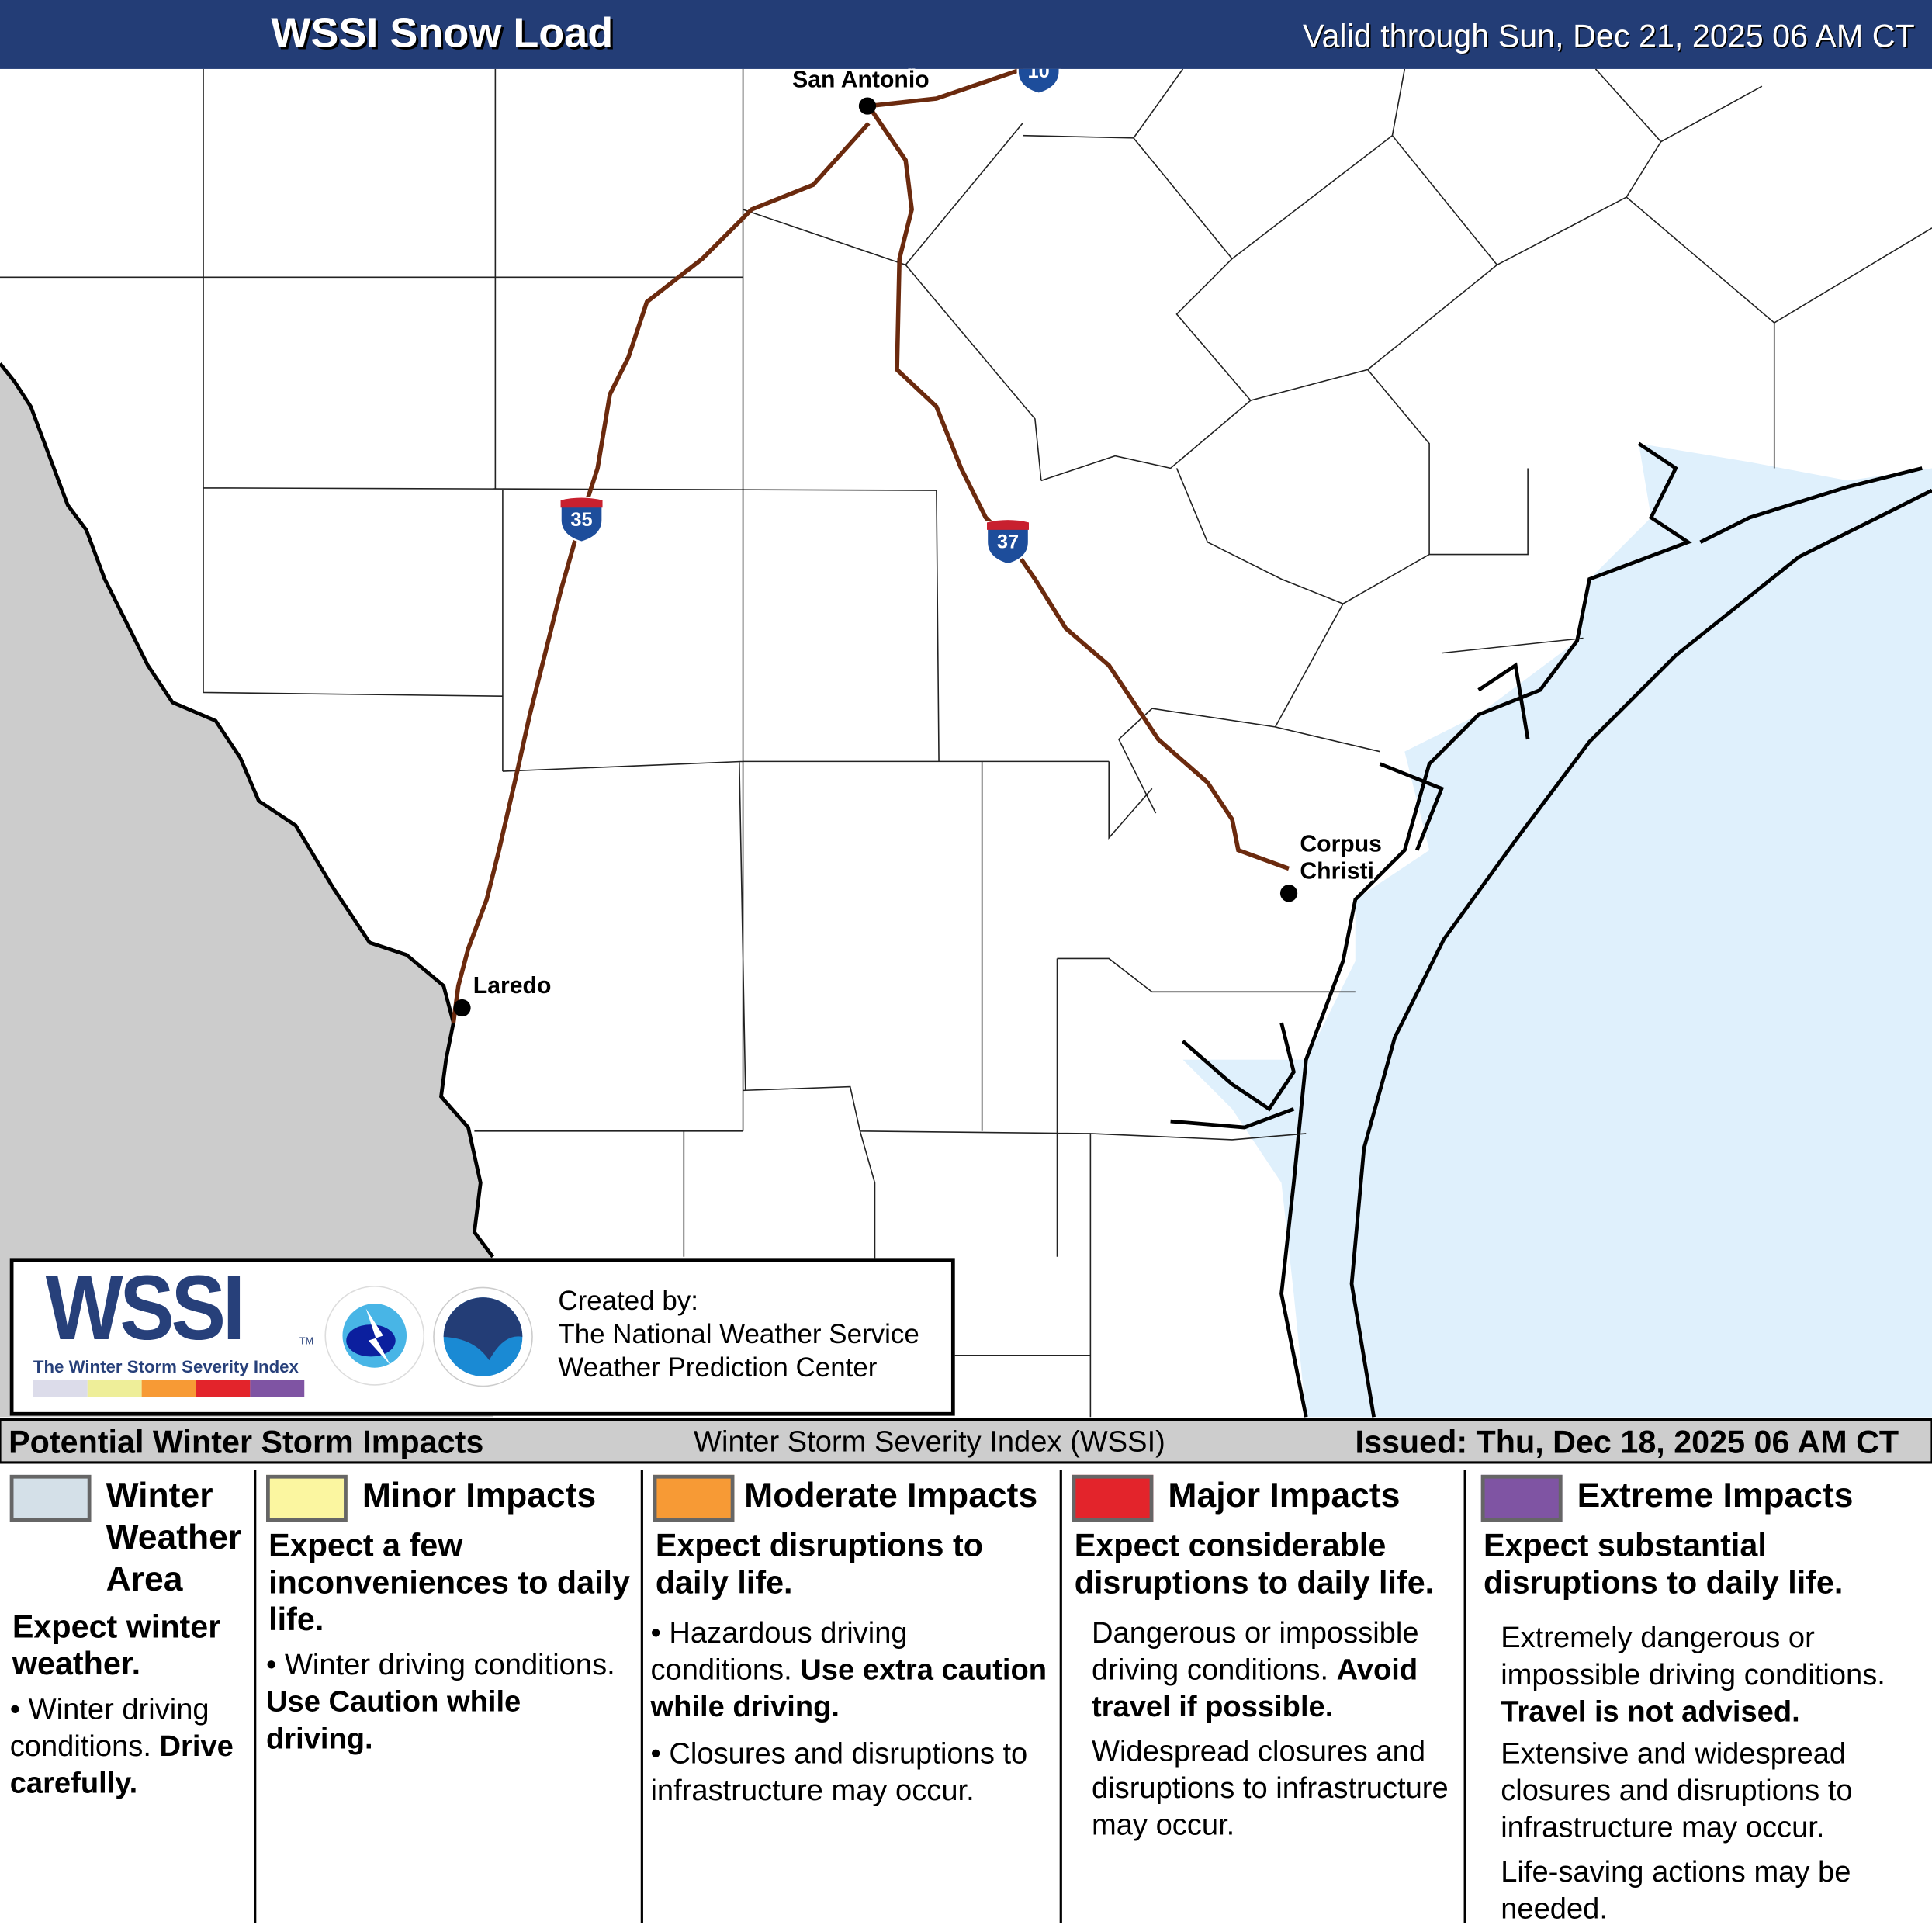 The width and height of the screenshot is (1932, 1932). Describe the element at coordinates (277, 1388) in the screenshot. I see `scale-extreme` at that location.